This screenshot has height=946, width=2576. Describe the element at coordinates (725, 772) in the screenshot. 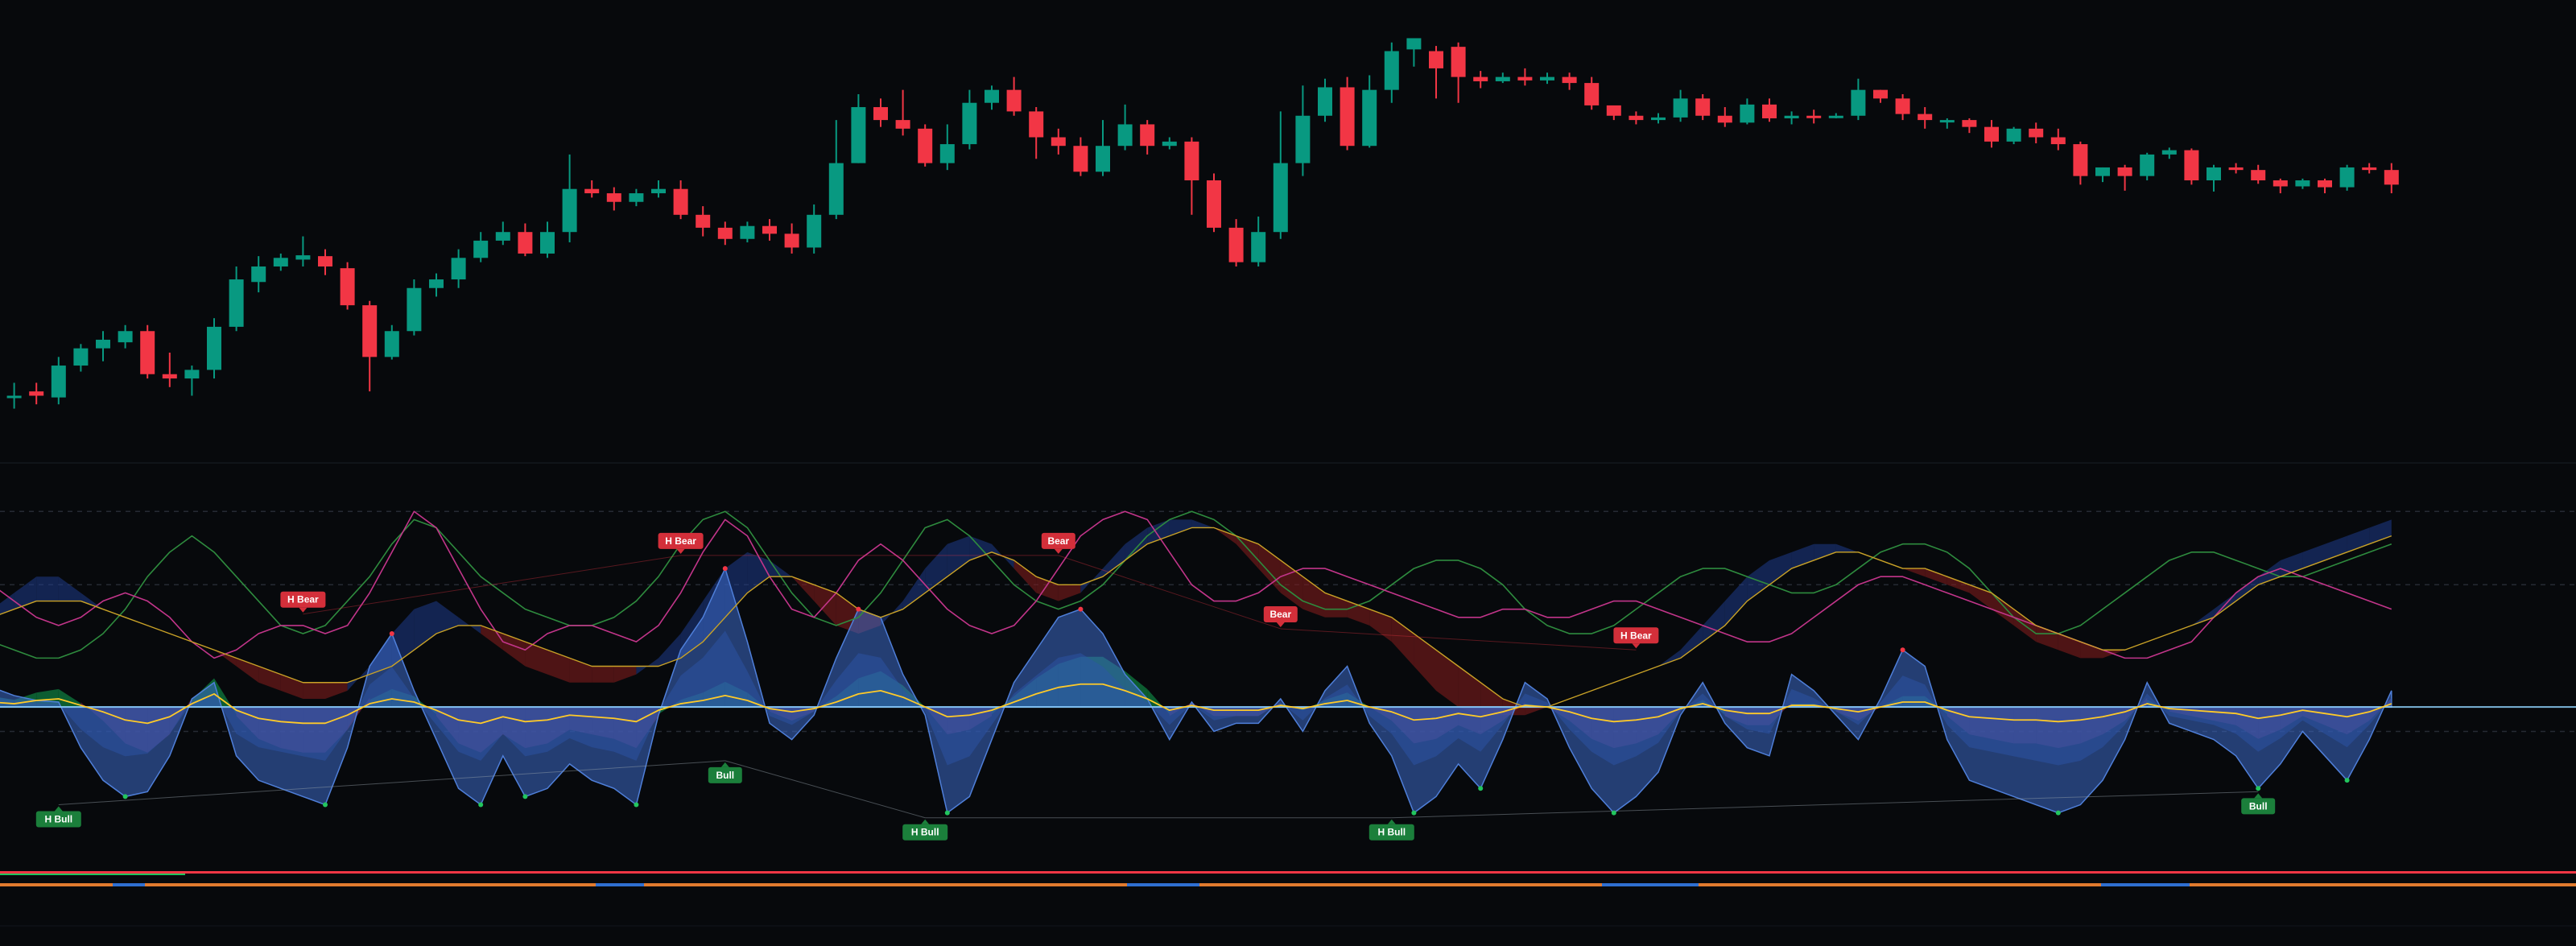

I see `bull-signal-label: Bull` at that location.